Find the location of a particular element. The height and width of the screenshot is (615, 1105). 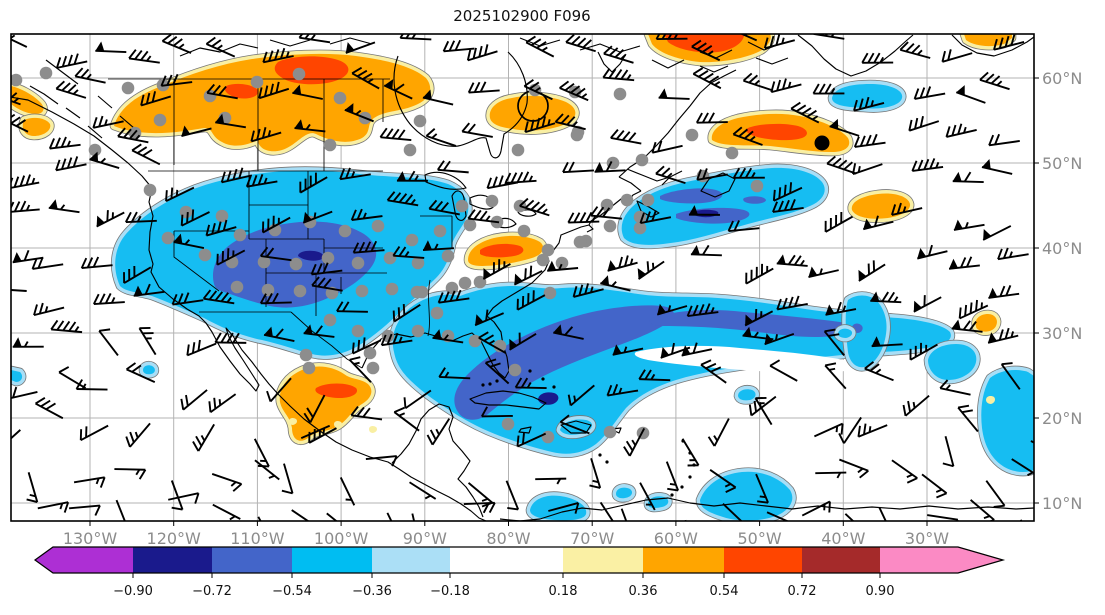

chart-title: 2025102900 F096 is located at coordinates (521, 16).